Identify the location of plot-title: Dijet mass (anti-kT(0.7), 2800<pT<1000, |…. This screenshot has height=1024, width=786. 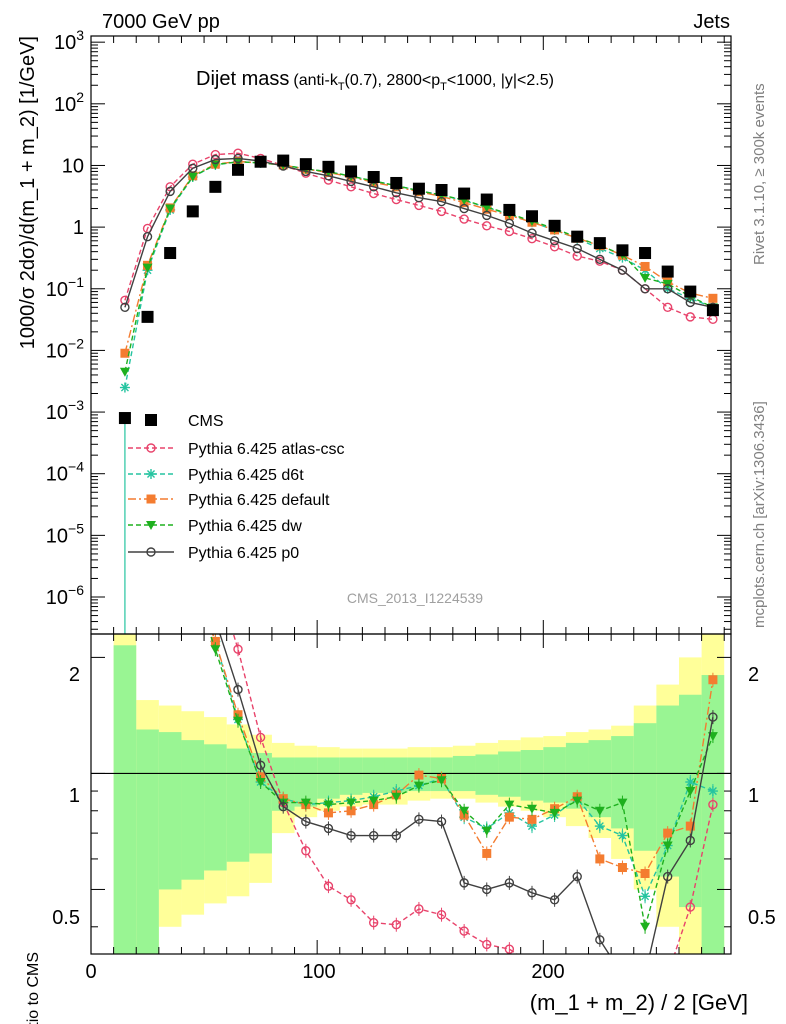
(375, 80).